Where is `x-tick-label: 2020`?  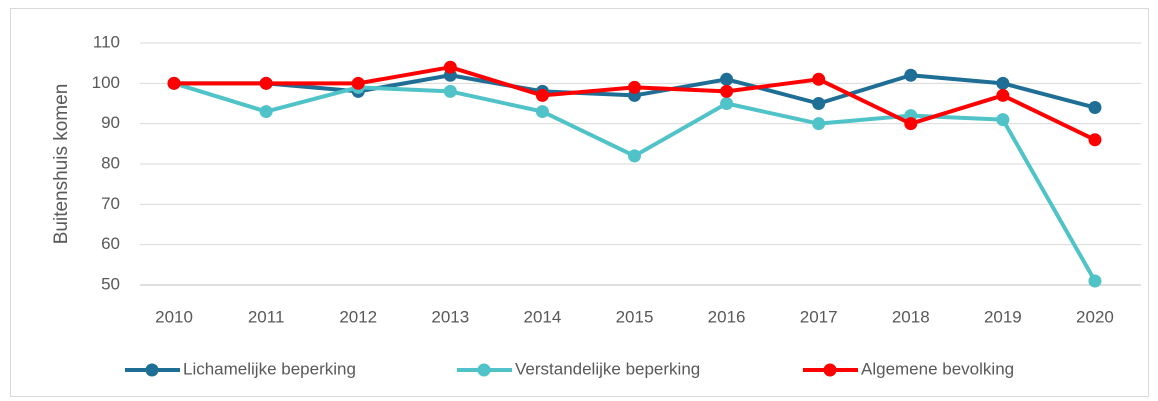 x-tick-label: 2020 is located at coordinates (1095, 316).